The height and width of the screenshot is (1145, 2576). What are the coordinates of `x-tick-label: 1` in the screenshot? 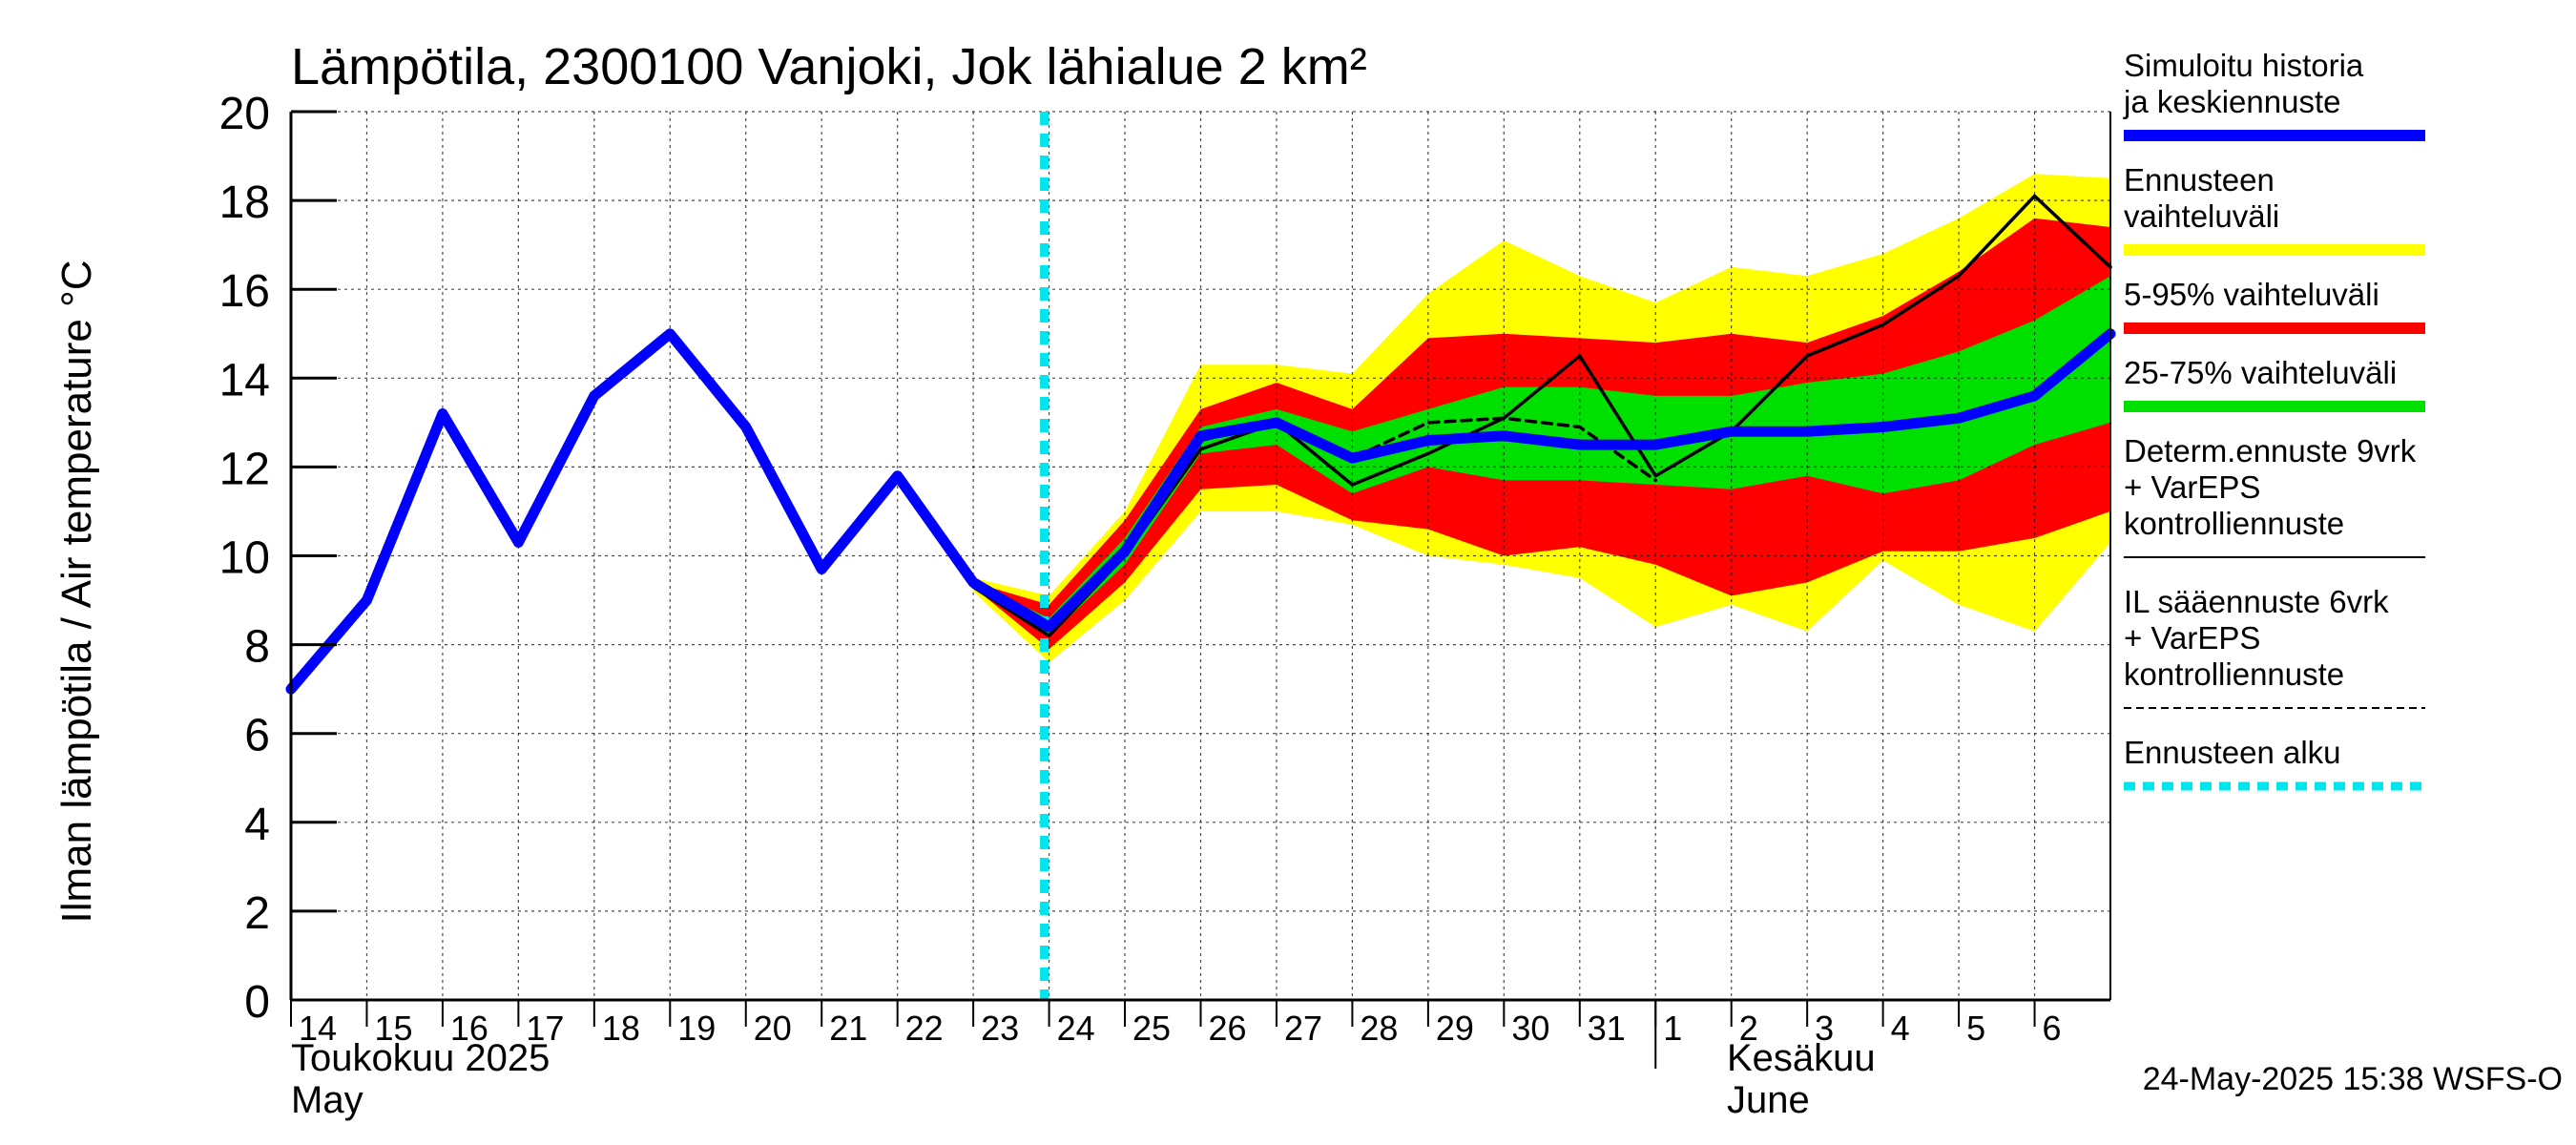 It's located at (1672, 1029).